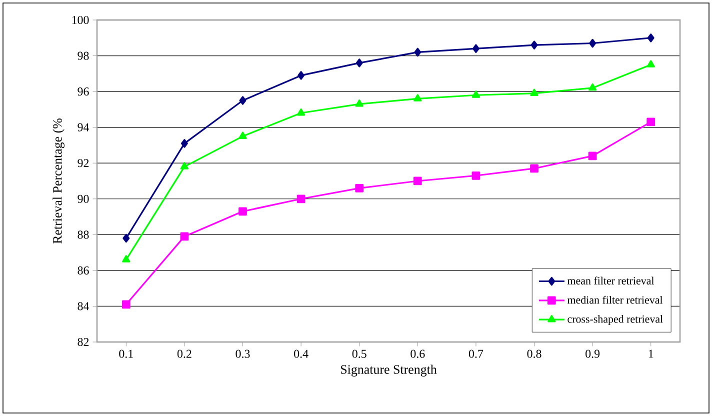  I want to click on x-tick-label: 0.7, so click(476, 354).